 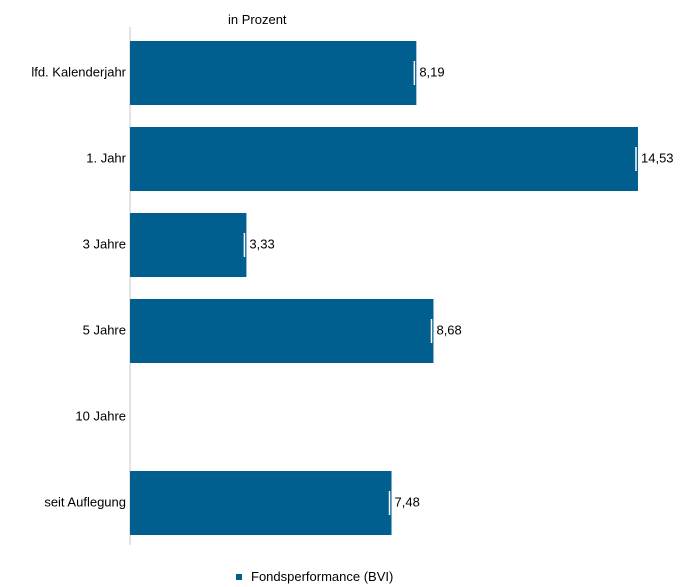 What do you see at coordinates (261, 243) in the screenshot?
I see `data-label: 3,33` at bounding box center [261, 243].